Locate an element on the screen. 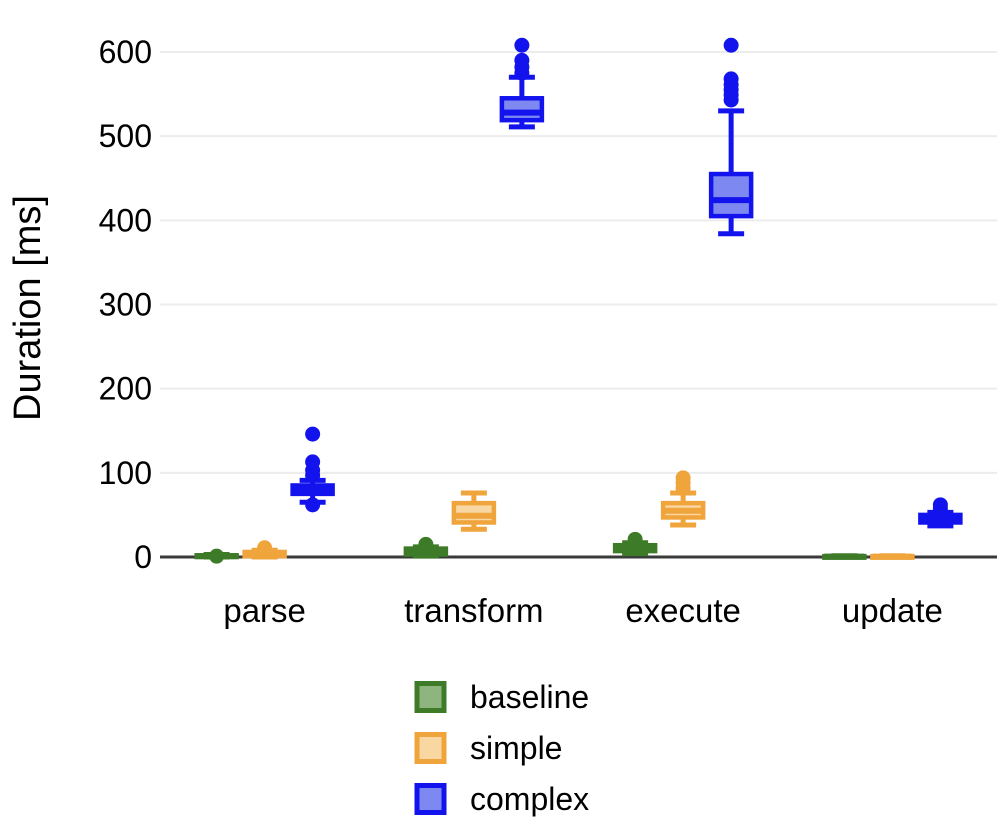 The height and width of the screenshot is (836, 1005). x-tick-label-update: update is located at coordinates (892, 610).